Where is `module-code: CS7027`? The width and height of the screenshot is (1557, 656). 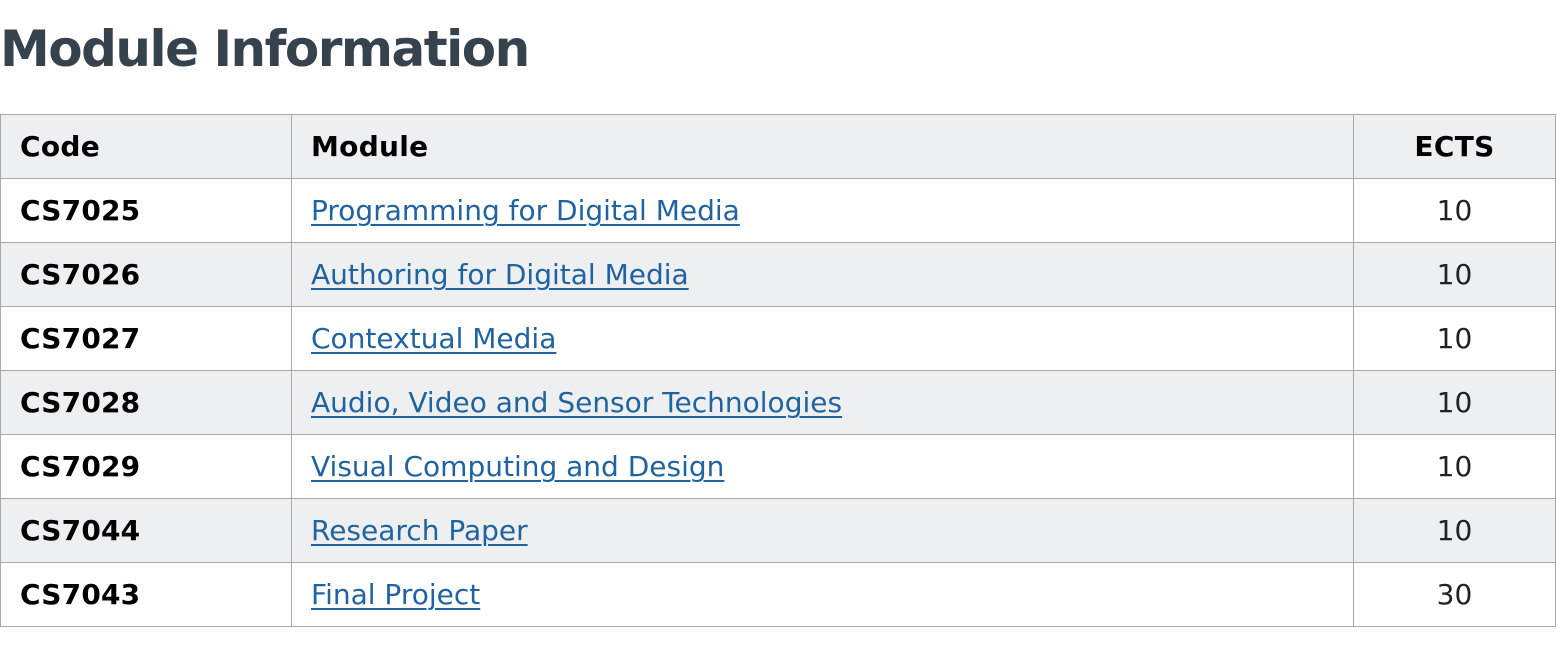 module-code: CS7027 is located at coordinates (146, 338).